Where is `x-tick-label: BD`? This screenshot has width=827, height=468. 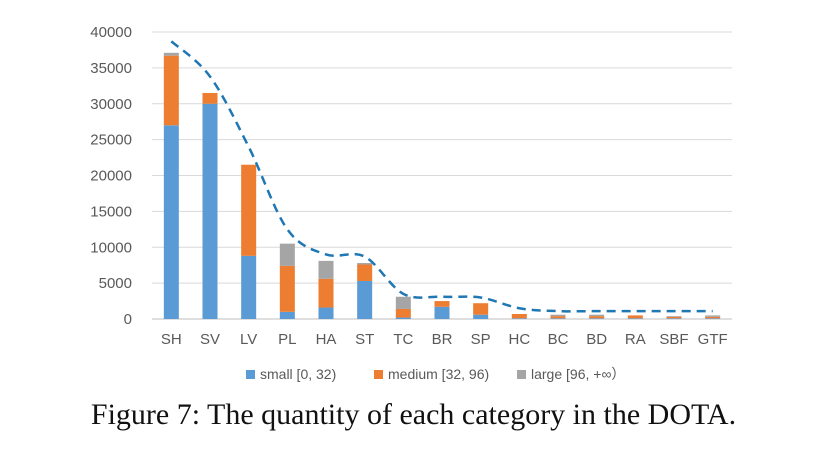 x-tick-label: BD is located at coordinates (596, 339).